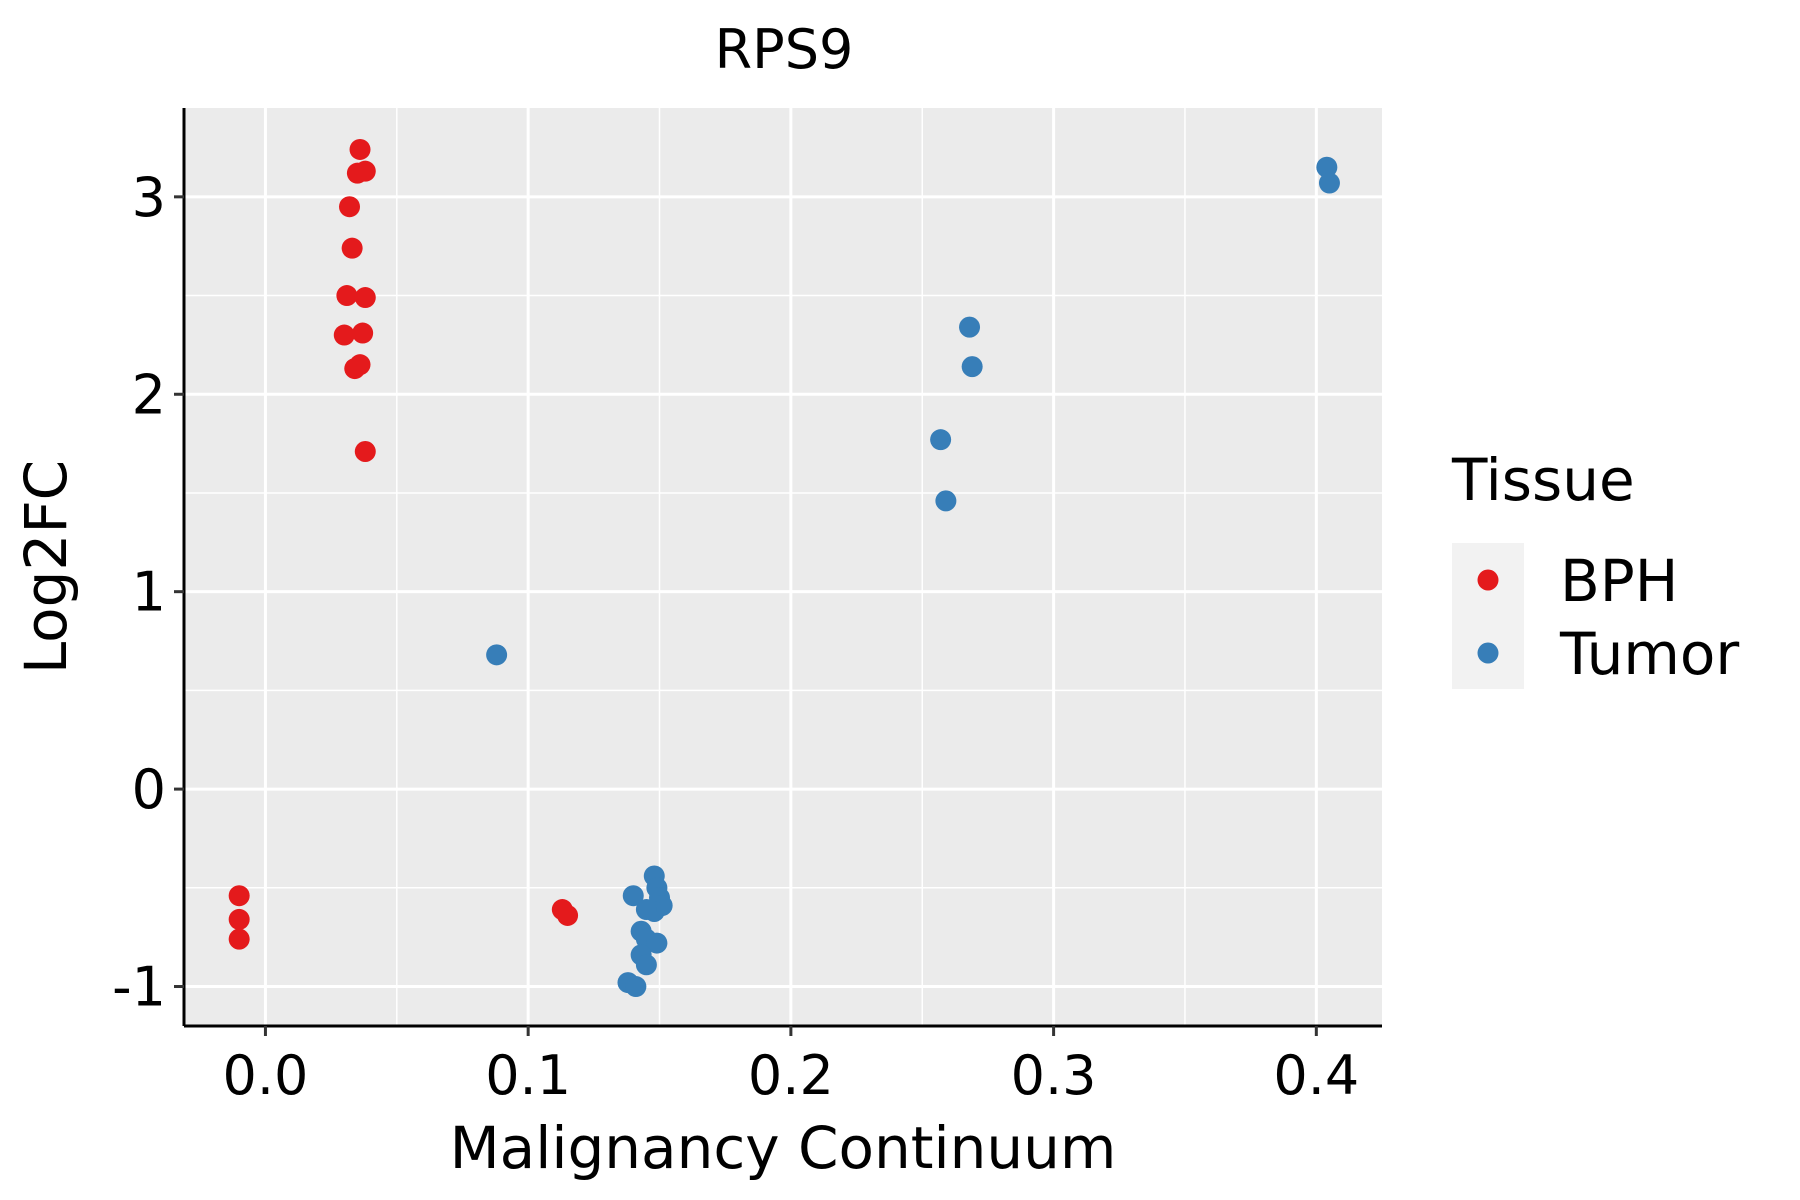  What do you see at coordinates (528, 1075) in the screenshot?
I see `x-tick-label: 0.1` at bounding box center [528, 1075].